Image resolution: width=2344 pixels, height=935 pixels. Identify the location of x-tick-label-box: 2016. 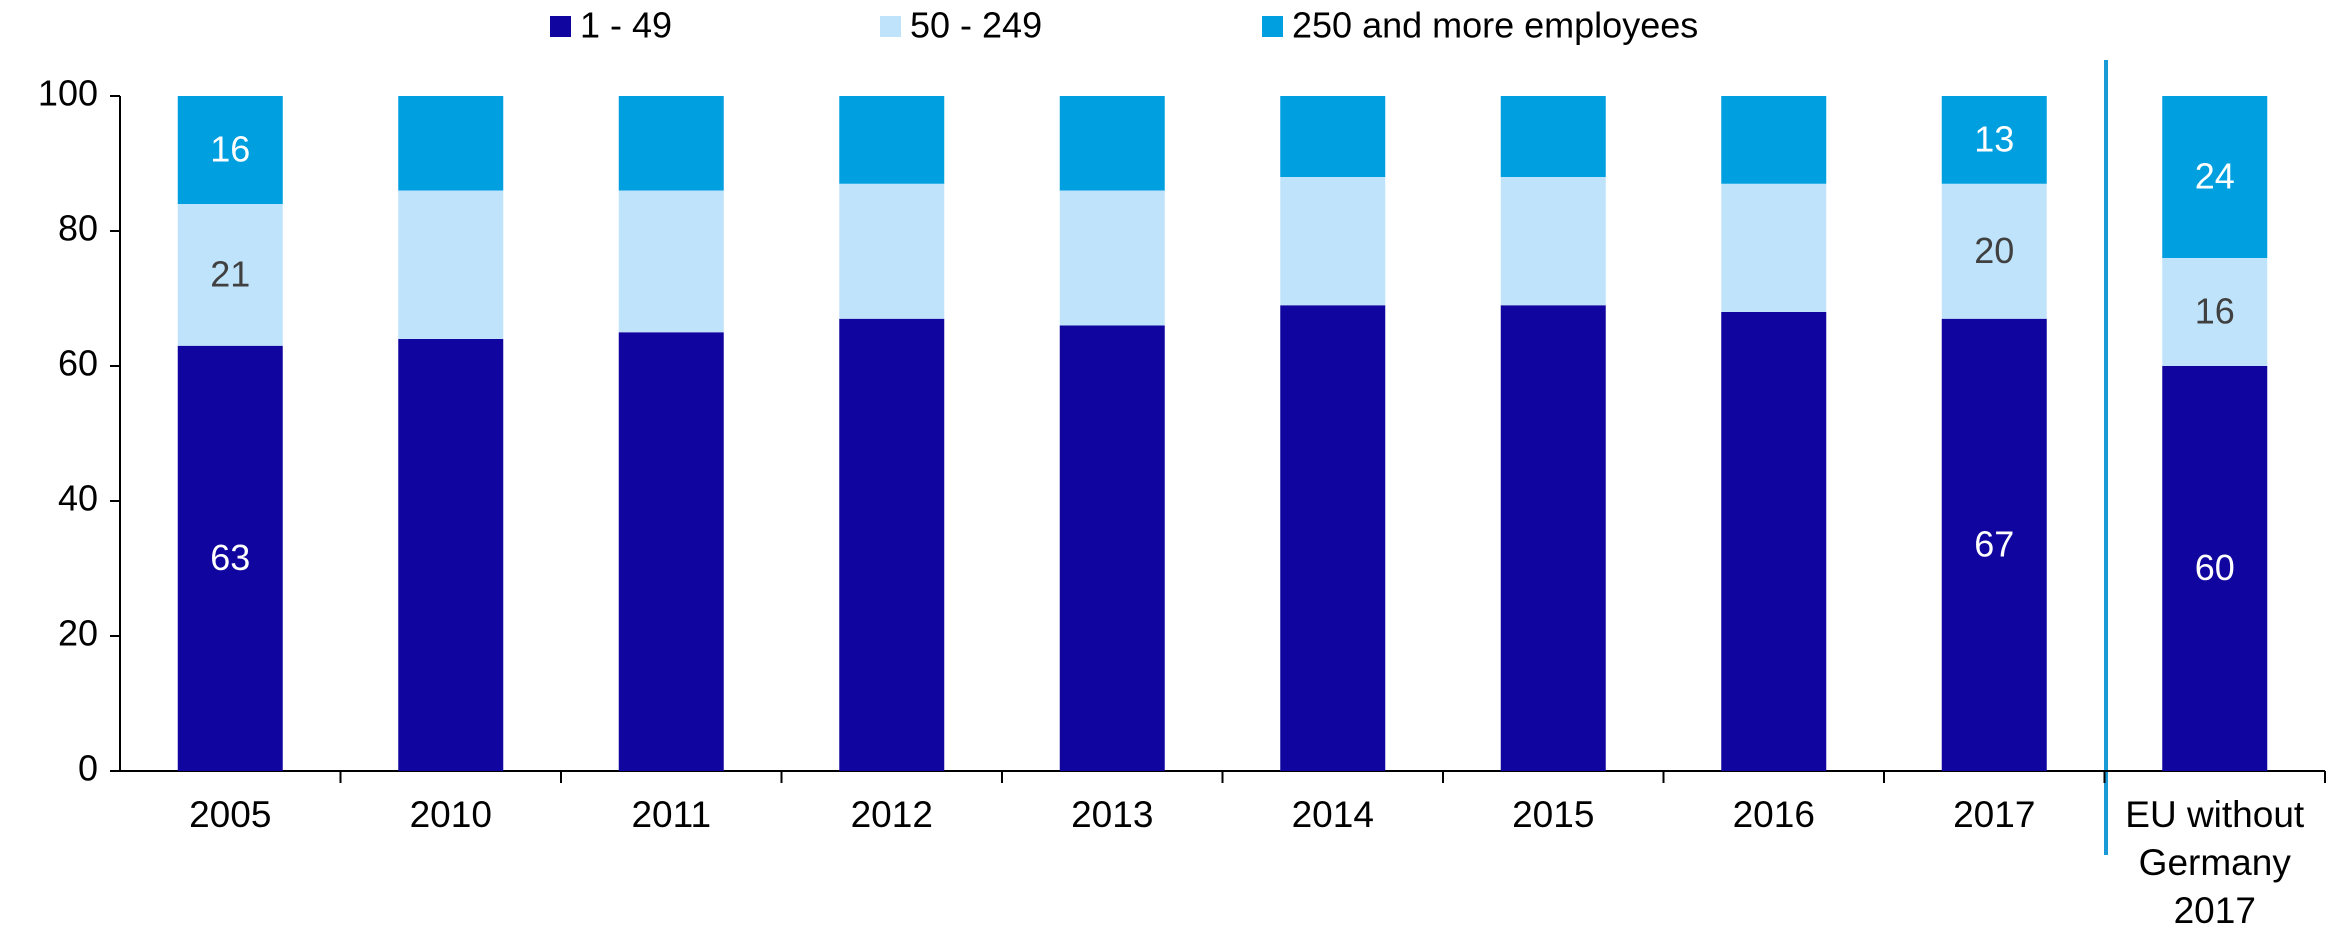
(1773, 814).